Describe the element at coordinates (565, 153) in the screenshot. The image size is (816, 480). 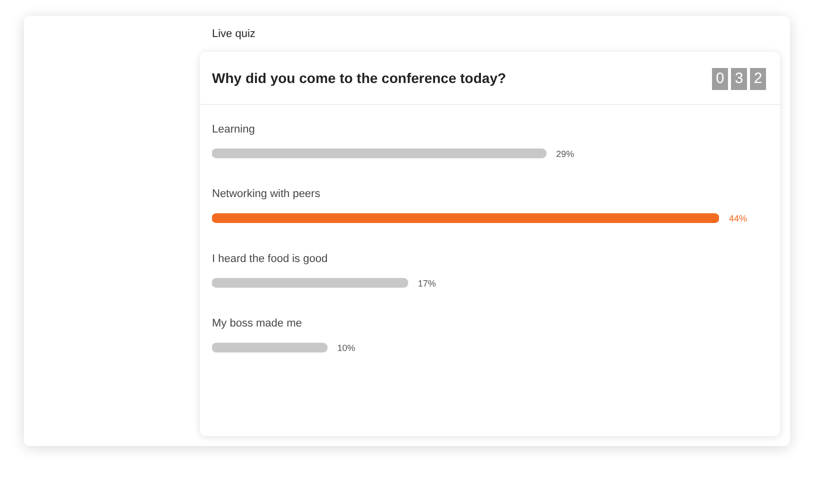
I see `data-label: 29%` at that location.